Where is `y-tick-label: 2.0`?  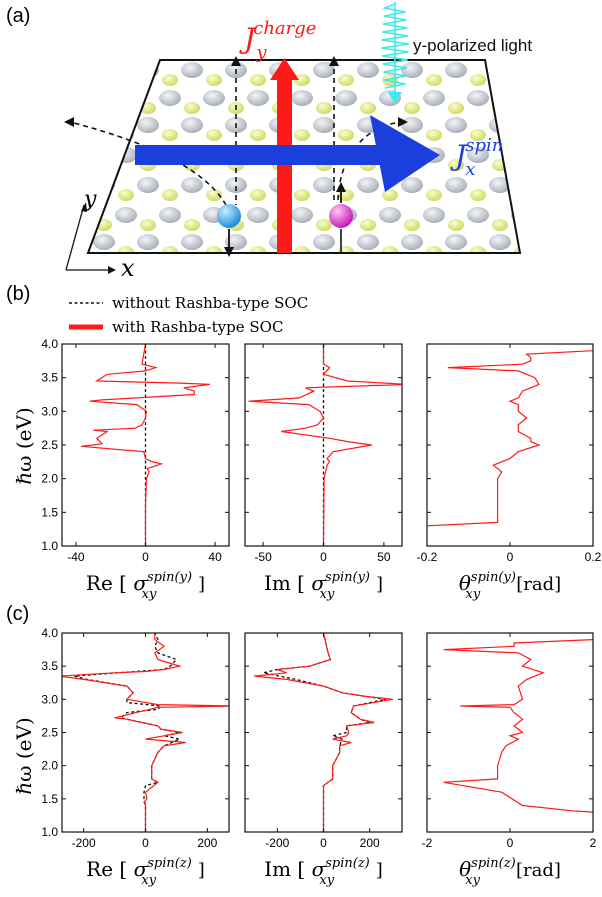 y-tick-label: 2.0 is located at coordinates (49, 766).